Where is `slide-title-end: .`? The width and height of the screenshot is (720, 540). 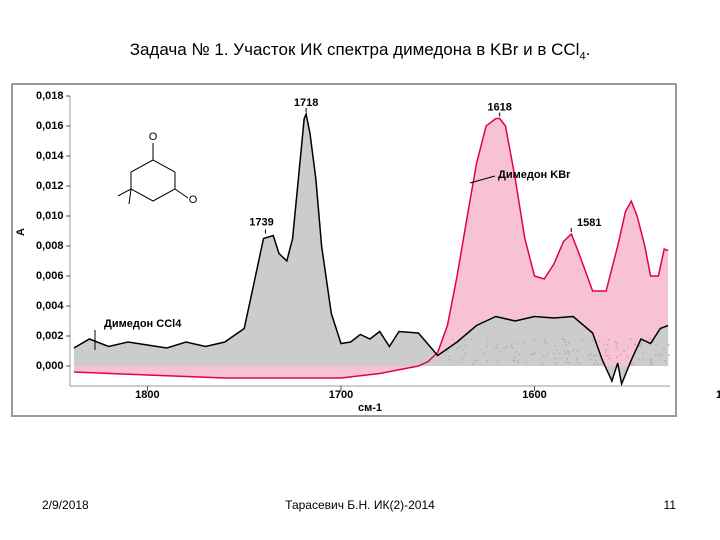 slide-title-end: . is located at coordinates (588, 49).